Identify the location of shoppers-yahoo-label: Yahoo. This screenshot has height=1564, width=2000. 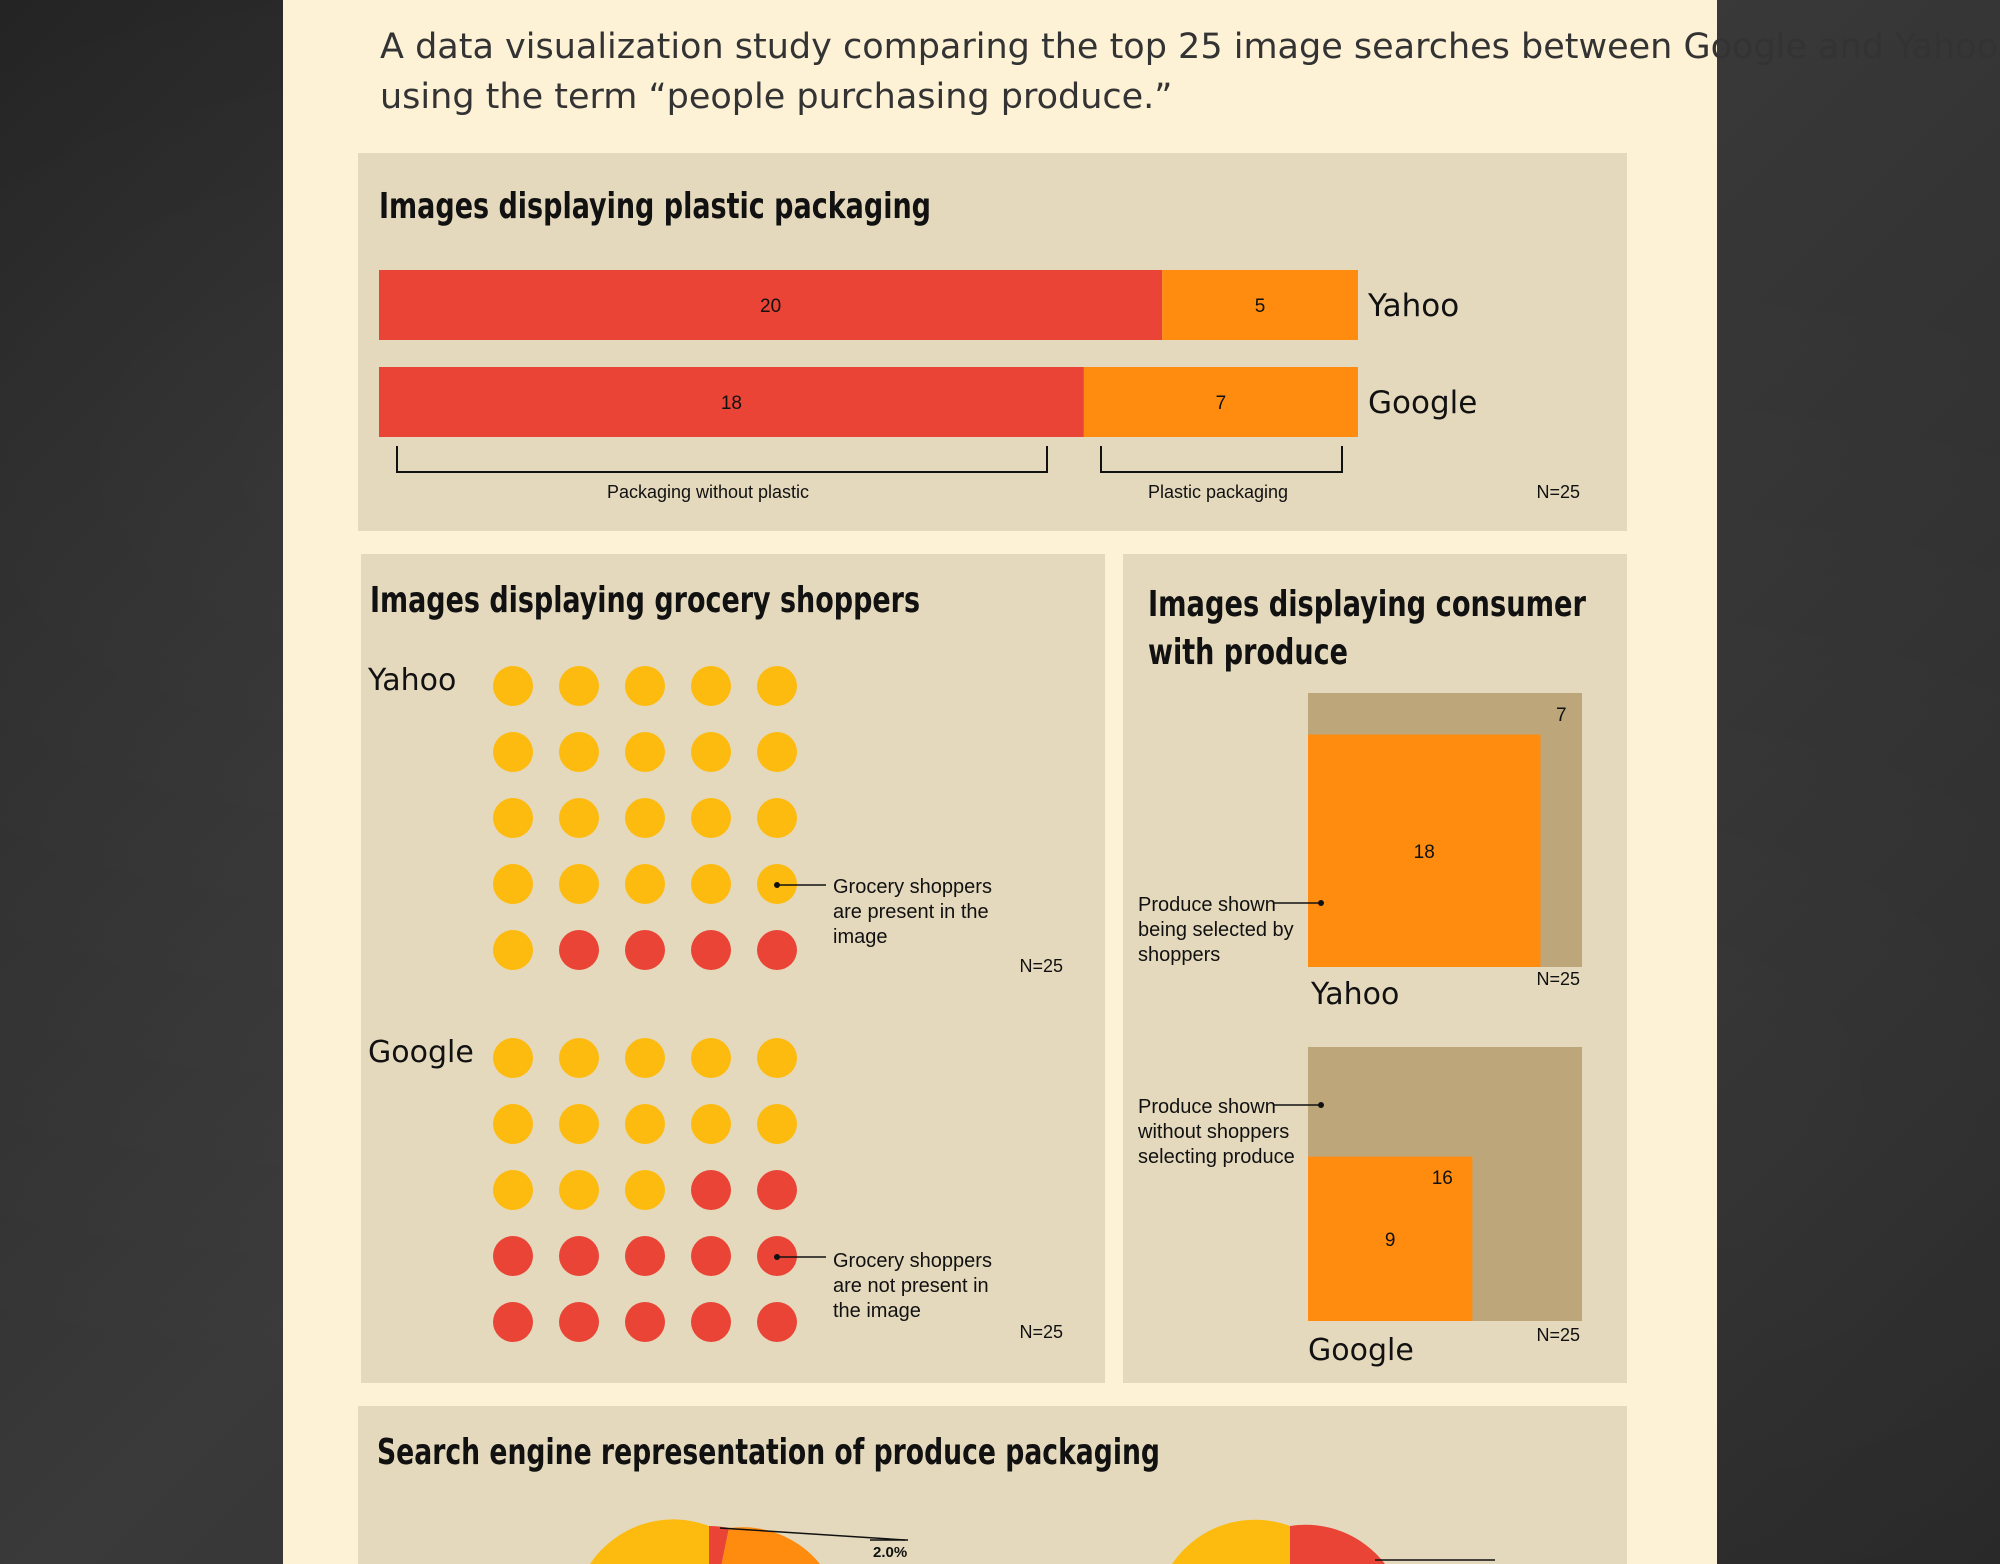
(411, 680).